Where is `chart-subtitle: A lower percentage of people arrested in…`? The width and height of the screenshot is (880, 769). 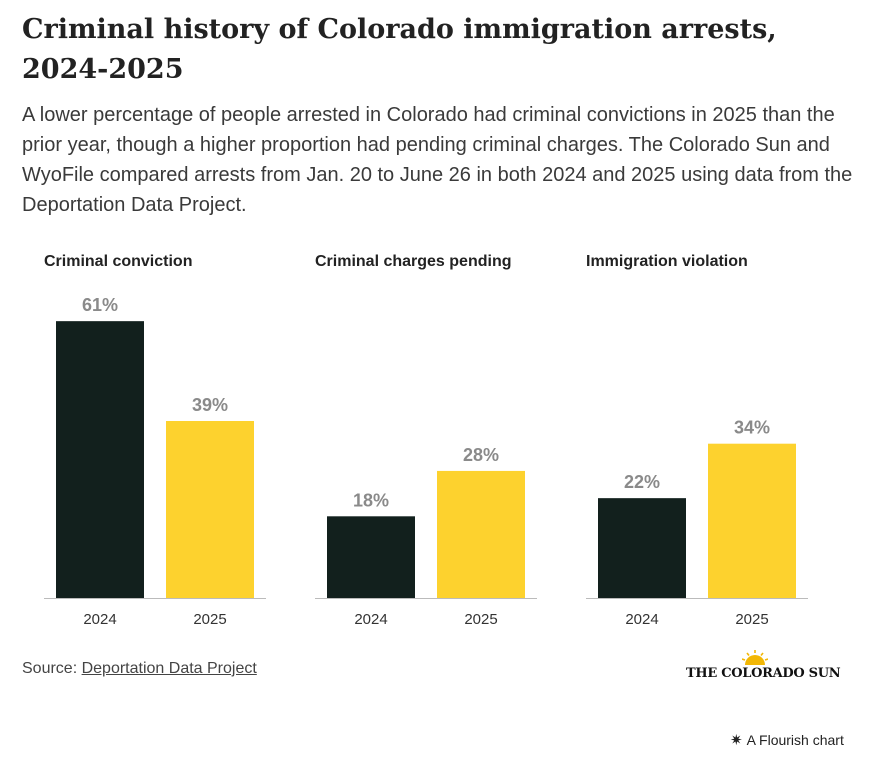 chart-subtitle: A lower percentage of people arrested in… is located at coordinates (437, 160).